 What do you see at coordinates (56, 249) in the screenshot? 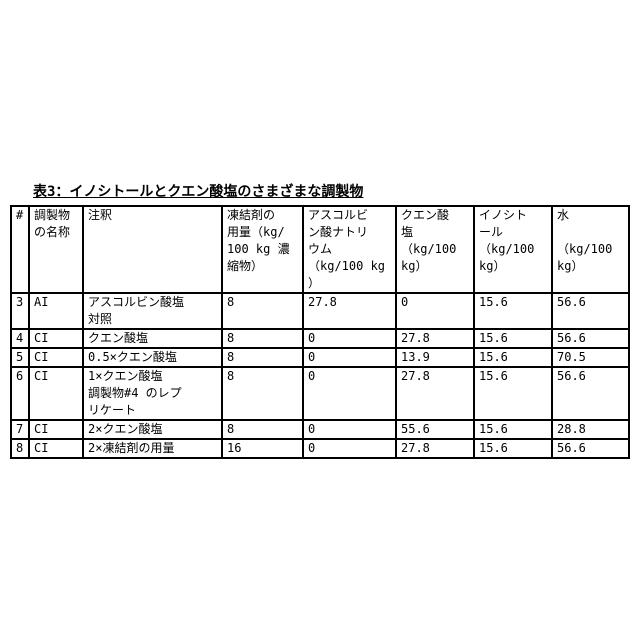
I see `col-header-name: 調製物 の名称` at bounding box center [56, 249].